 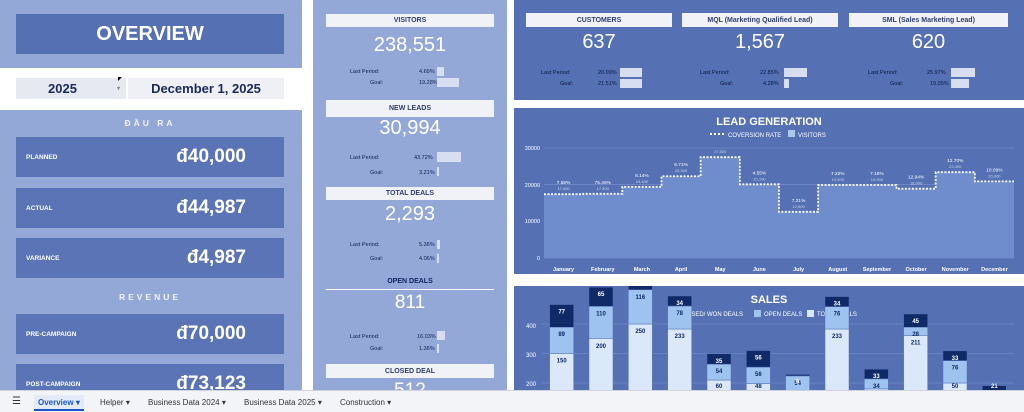 What do you see at coordinates (59, 403) in the screenshot?
I see `tab-overview: Overview ▾` at bounding box center [59, 403].